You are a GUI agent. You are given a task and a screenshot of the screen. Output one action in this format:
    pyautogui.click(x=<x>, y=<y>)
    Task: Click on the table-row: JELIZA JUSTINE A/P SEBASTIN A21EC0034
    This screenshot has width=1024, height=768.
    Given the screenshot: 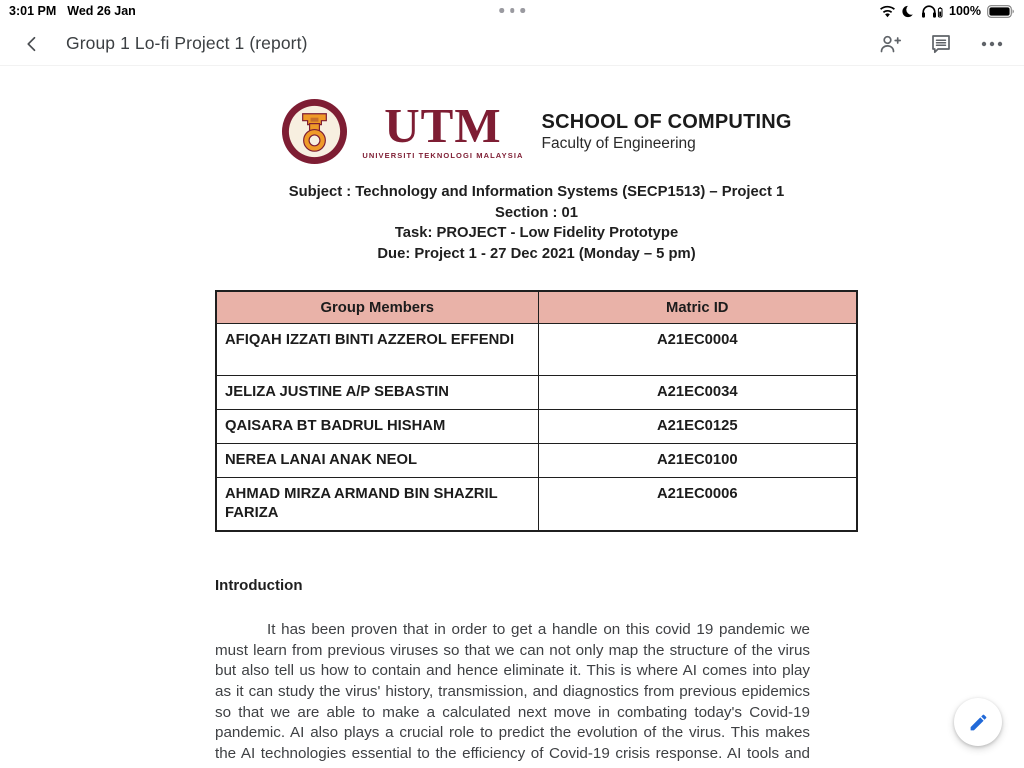 What is the action you would take?
    pyautogui.click(x=536, y=392)
    